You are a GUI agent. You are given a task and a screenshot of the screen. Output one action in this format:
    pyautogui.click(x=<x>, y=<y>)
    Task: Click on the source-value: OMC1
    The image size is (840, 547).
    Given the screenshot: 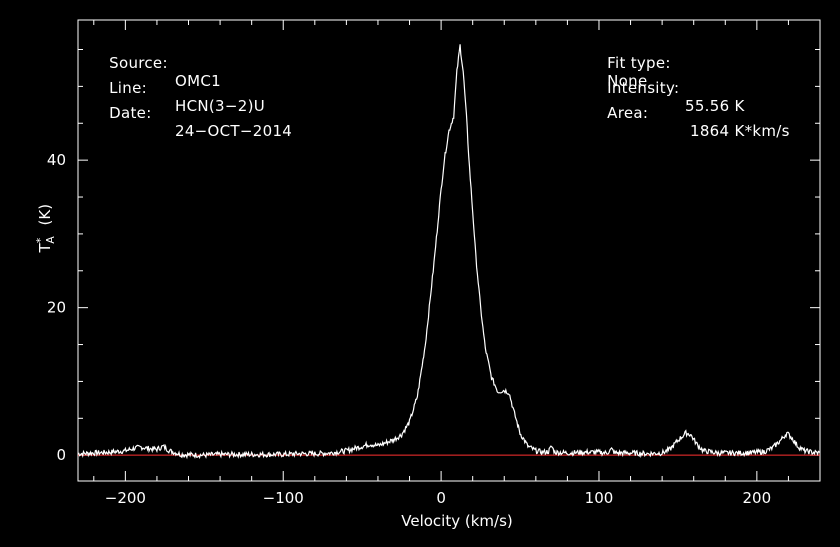 What is the action you would take?
    pyautogui.click(x=198, y=81)
    